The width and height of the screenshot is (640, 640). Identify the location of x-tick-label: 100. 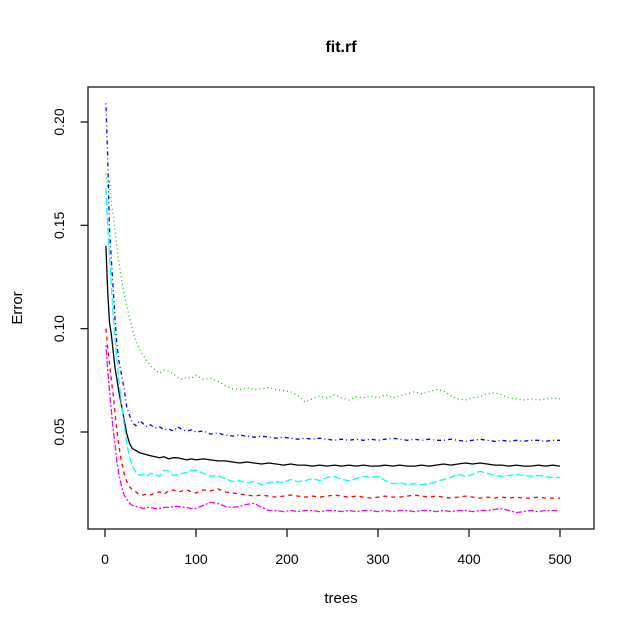
(196, 559).